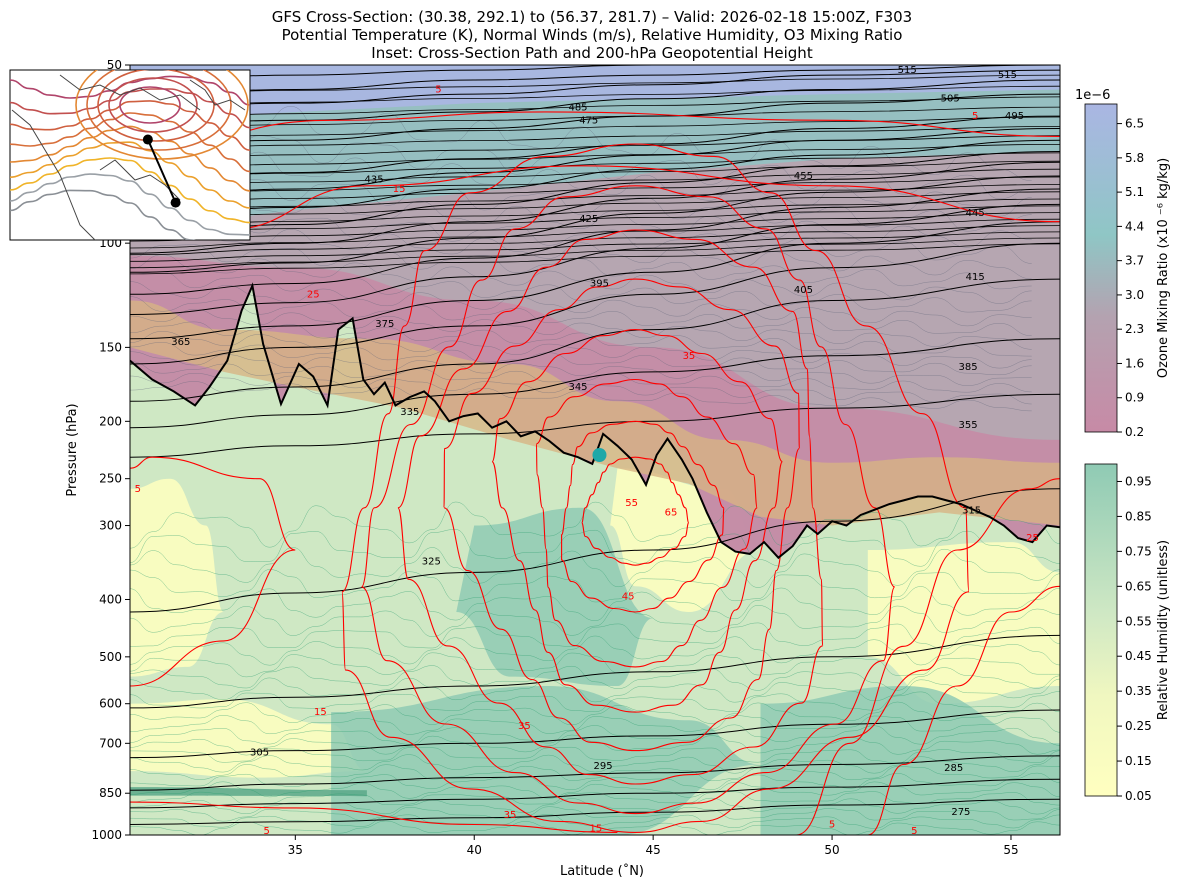  What do you see at coordinates (577, 387) in the screenshot?
I see `theta-label: 345` at bounding box center [577, 387].